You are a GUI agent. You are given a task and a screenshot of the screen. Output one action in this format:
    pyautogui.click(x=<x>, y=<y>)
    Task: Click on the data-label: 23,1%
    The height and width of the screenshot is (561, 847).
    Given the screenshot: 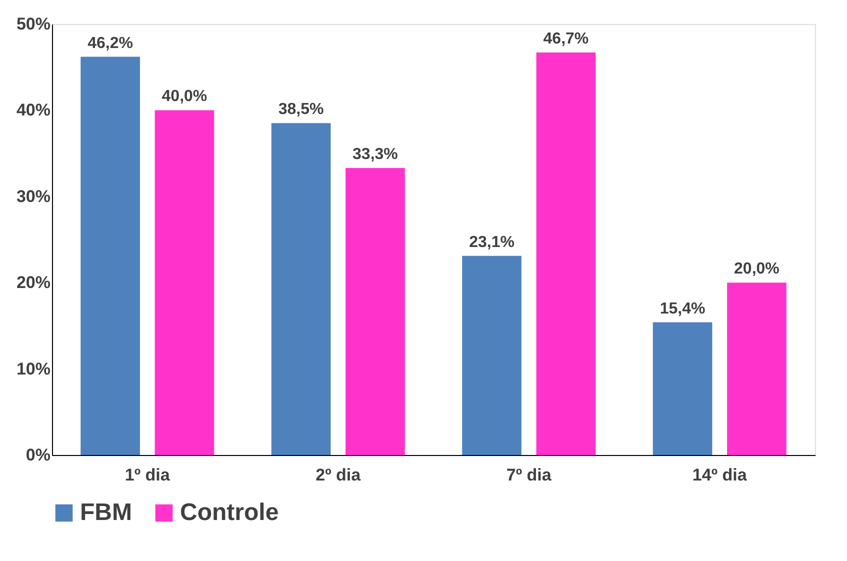 What is the action you would take?
    pyautogui.click(x=491, y=242)
    